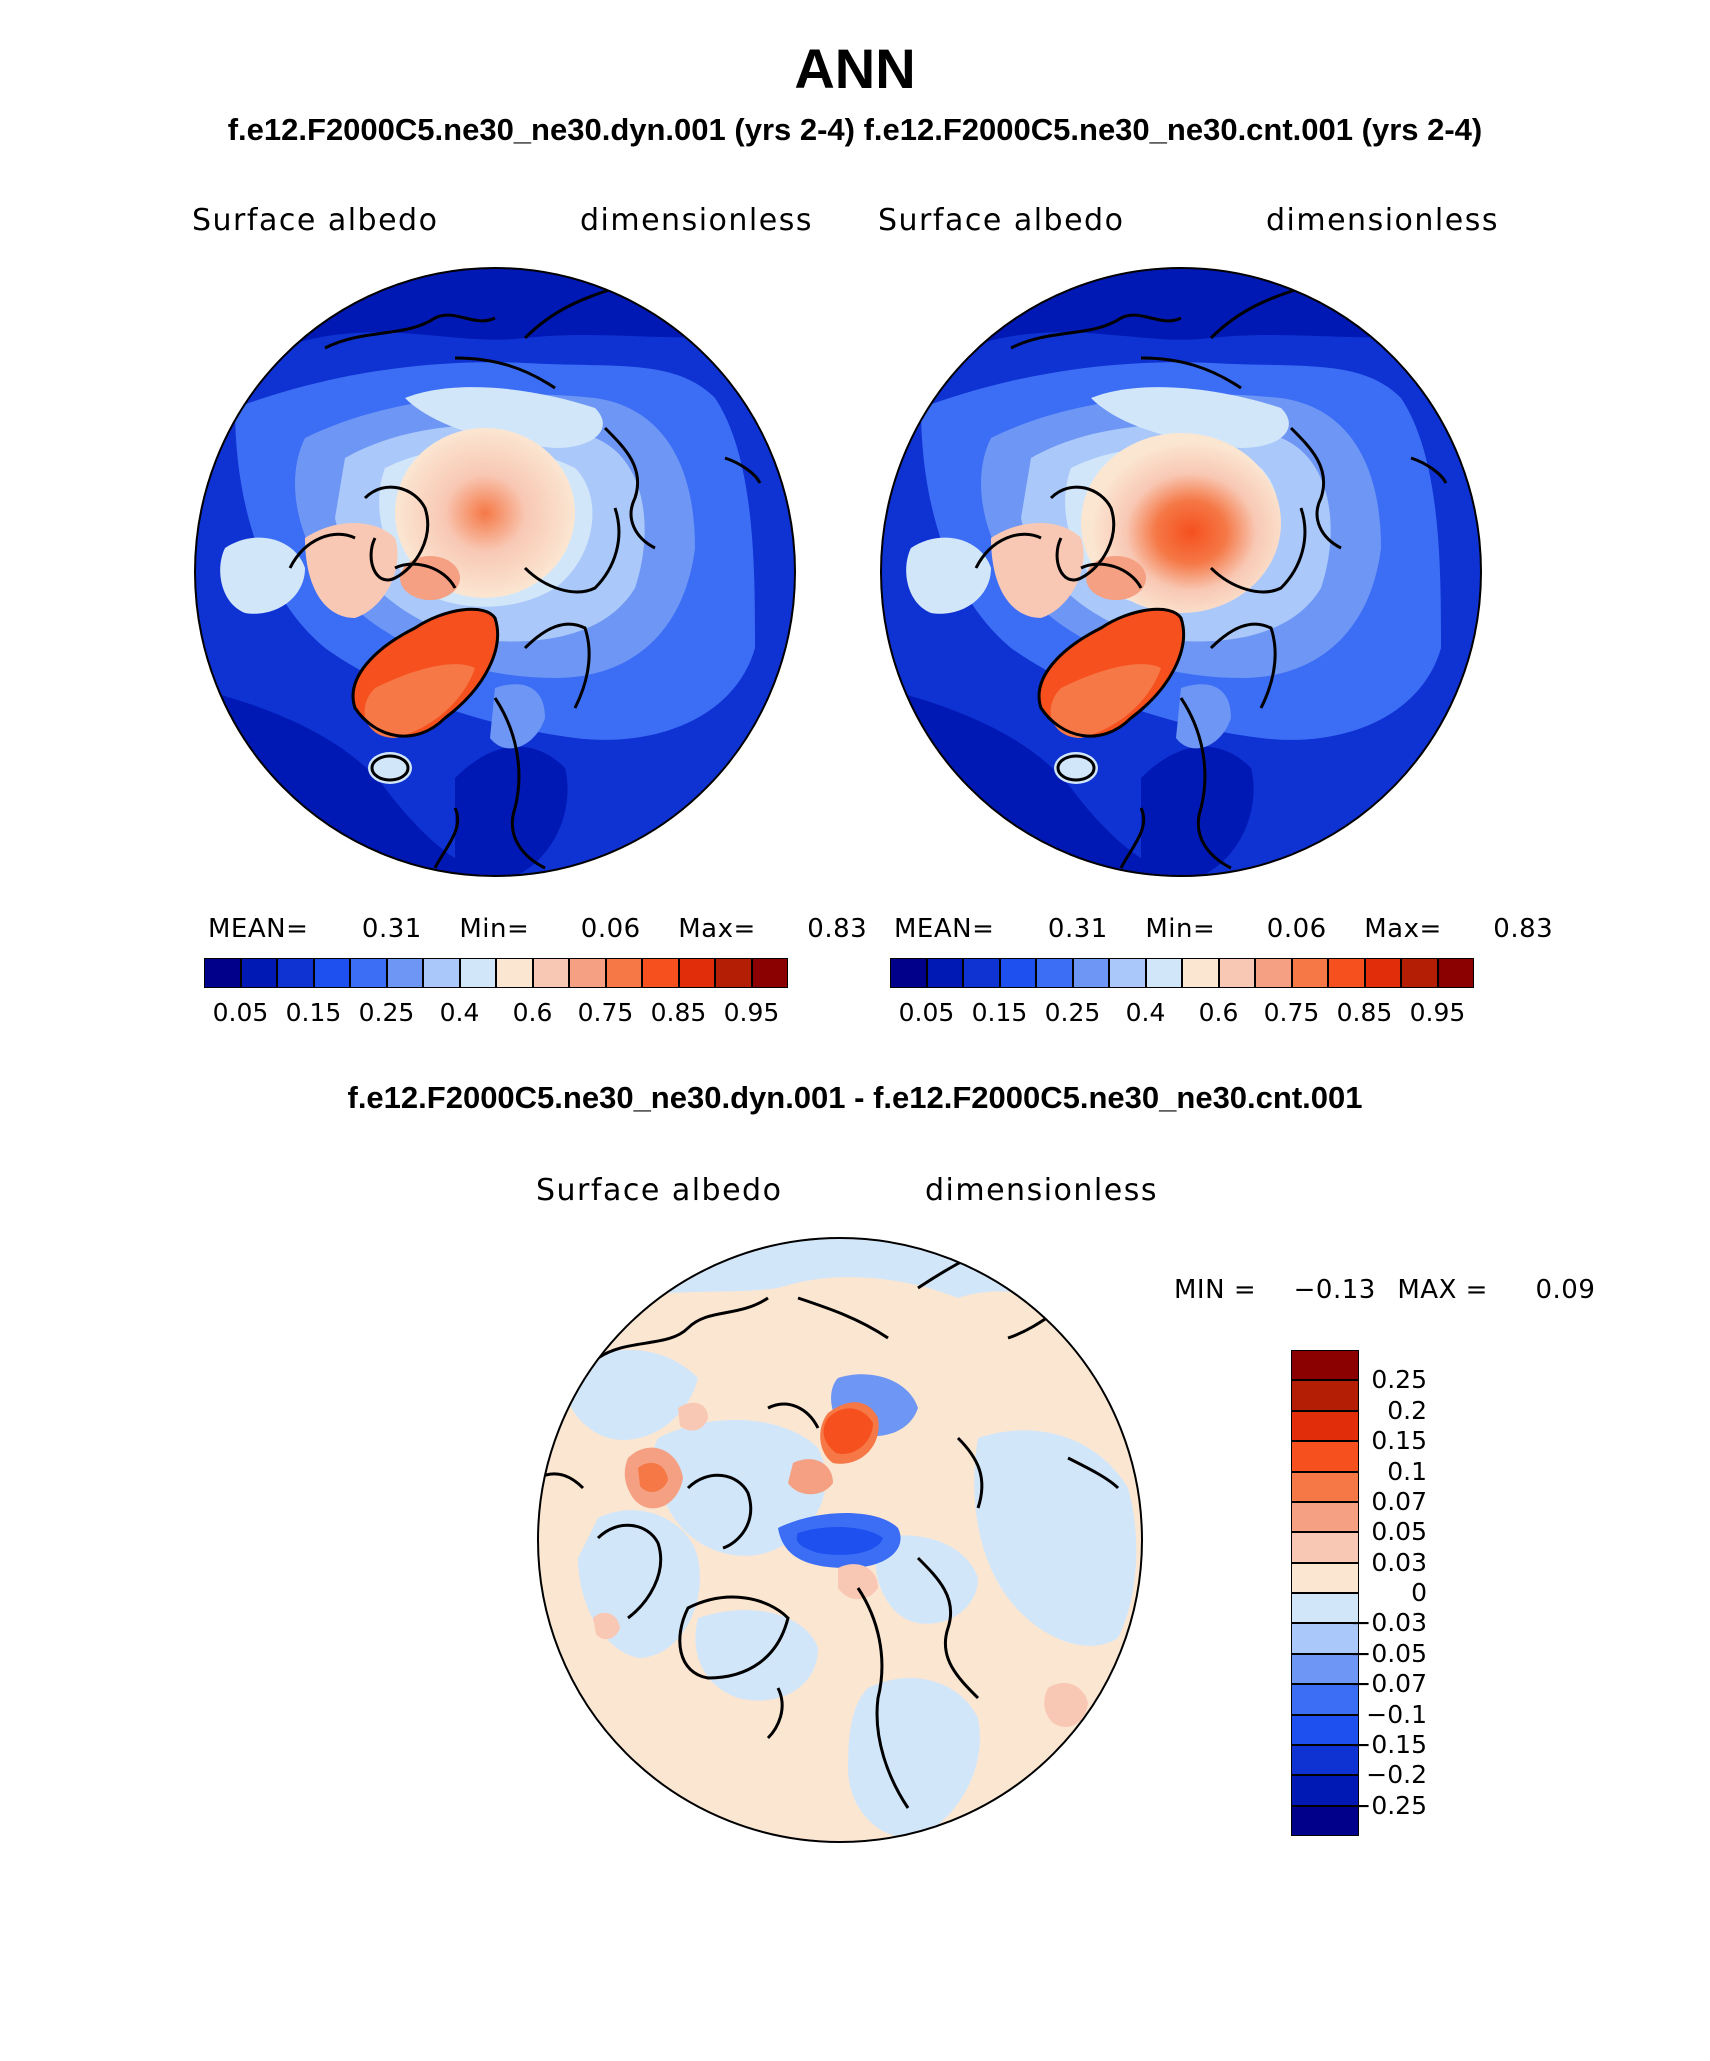 This screenshot has width=1710, height=2061. I want to click on mean-value: 0.31, so click(391, 929).